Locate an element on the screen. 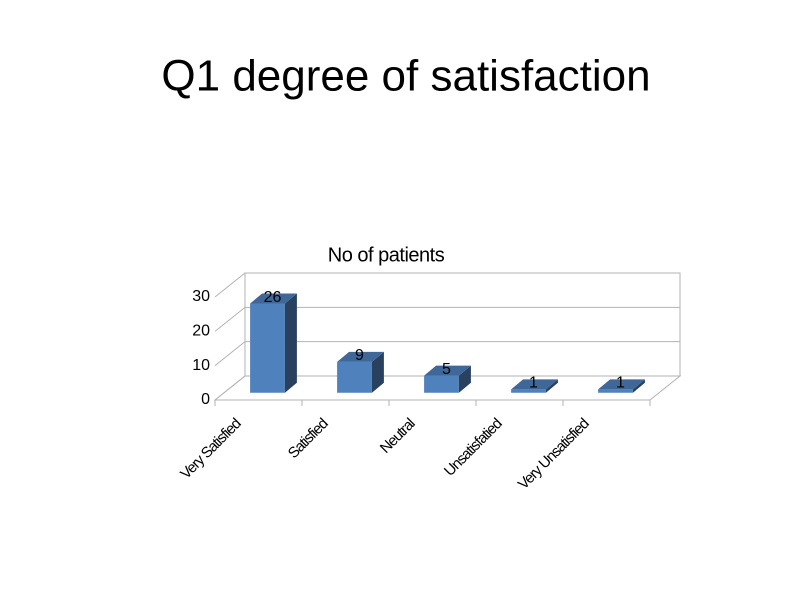  slide-title: Q1 degree of satisfaction is located at coordinates (405, 76).